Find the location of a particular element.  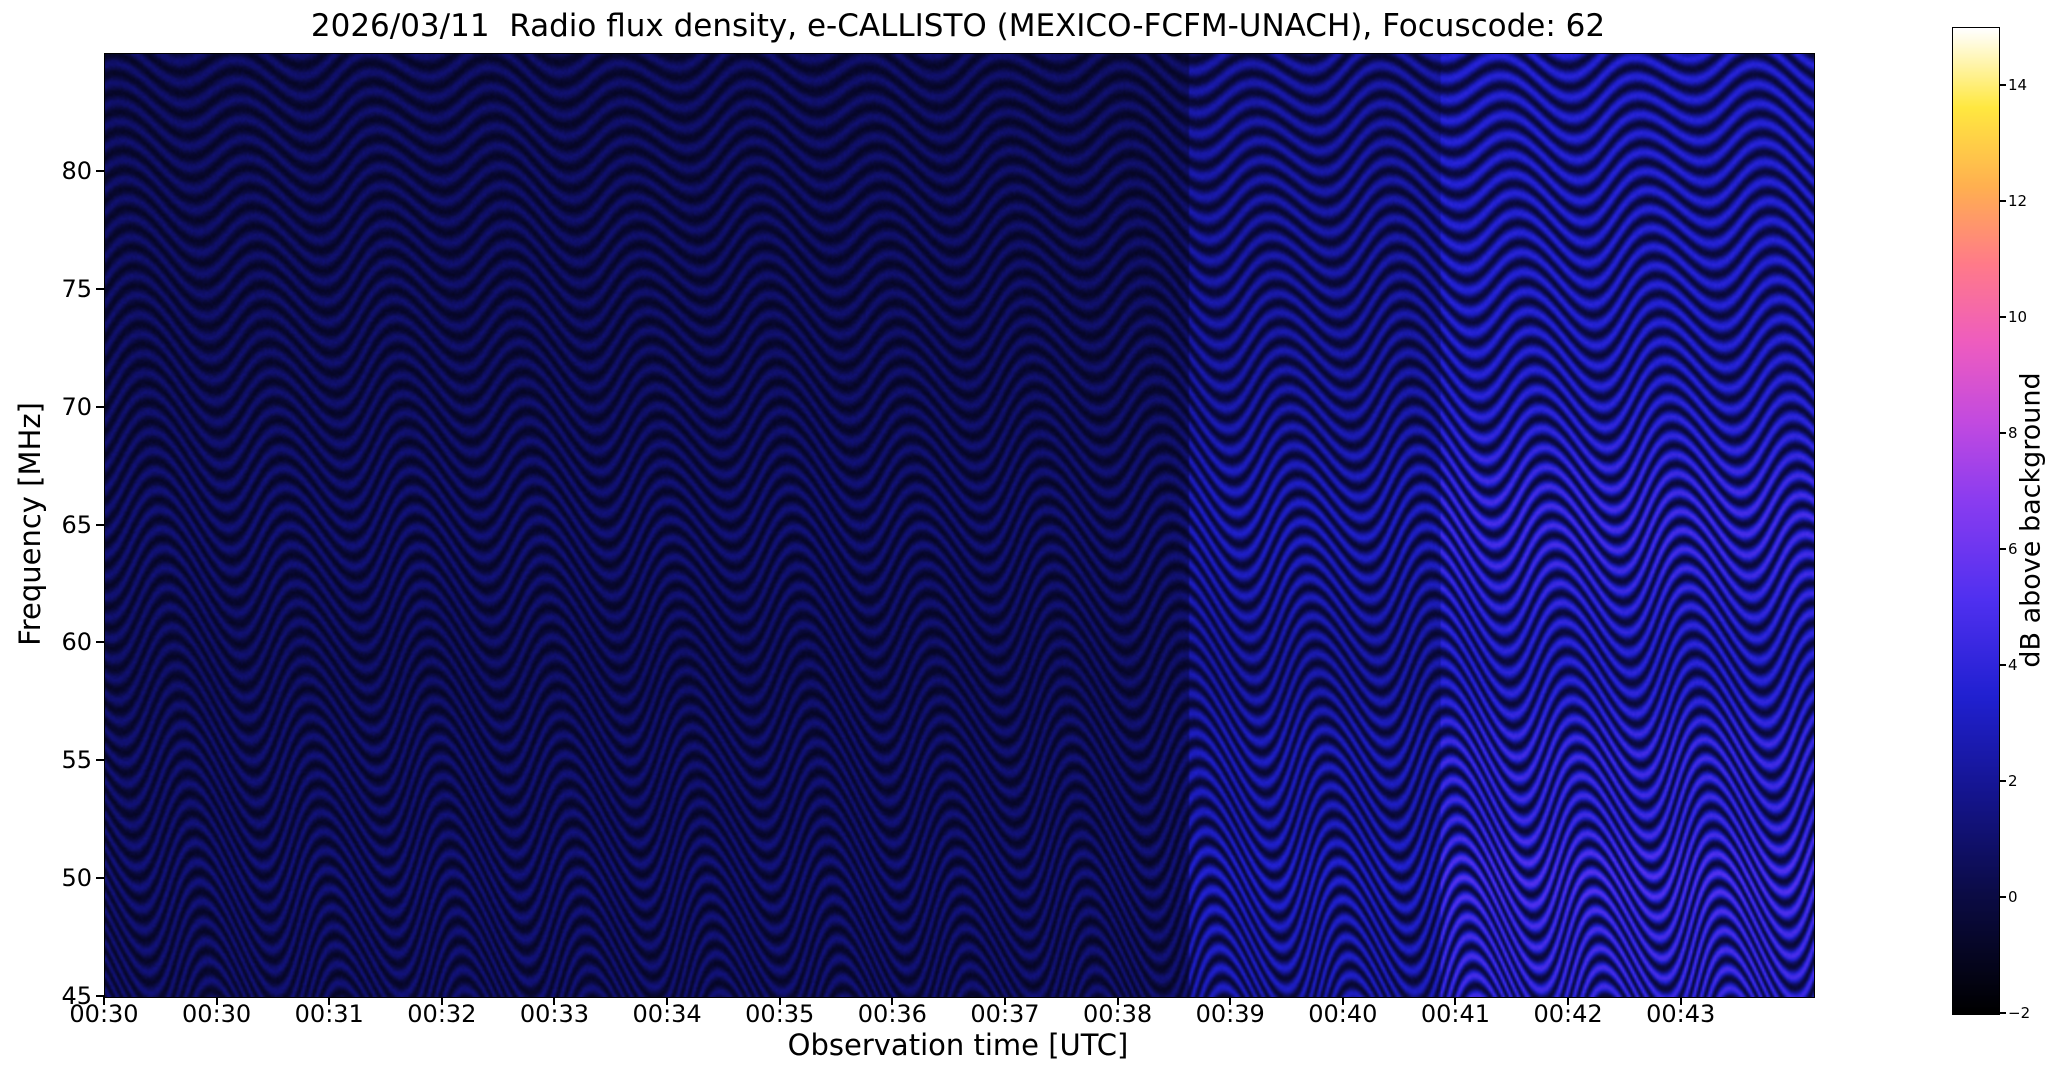

y-tick-label: 65 is located at coordinates (76, 524).